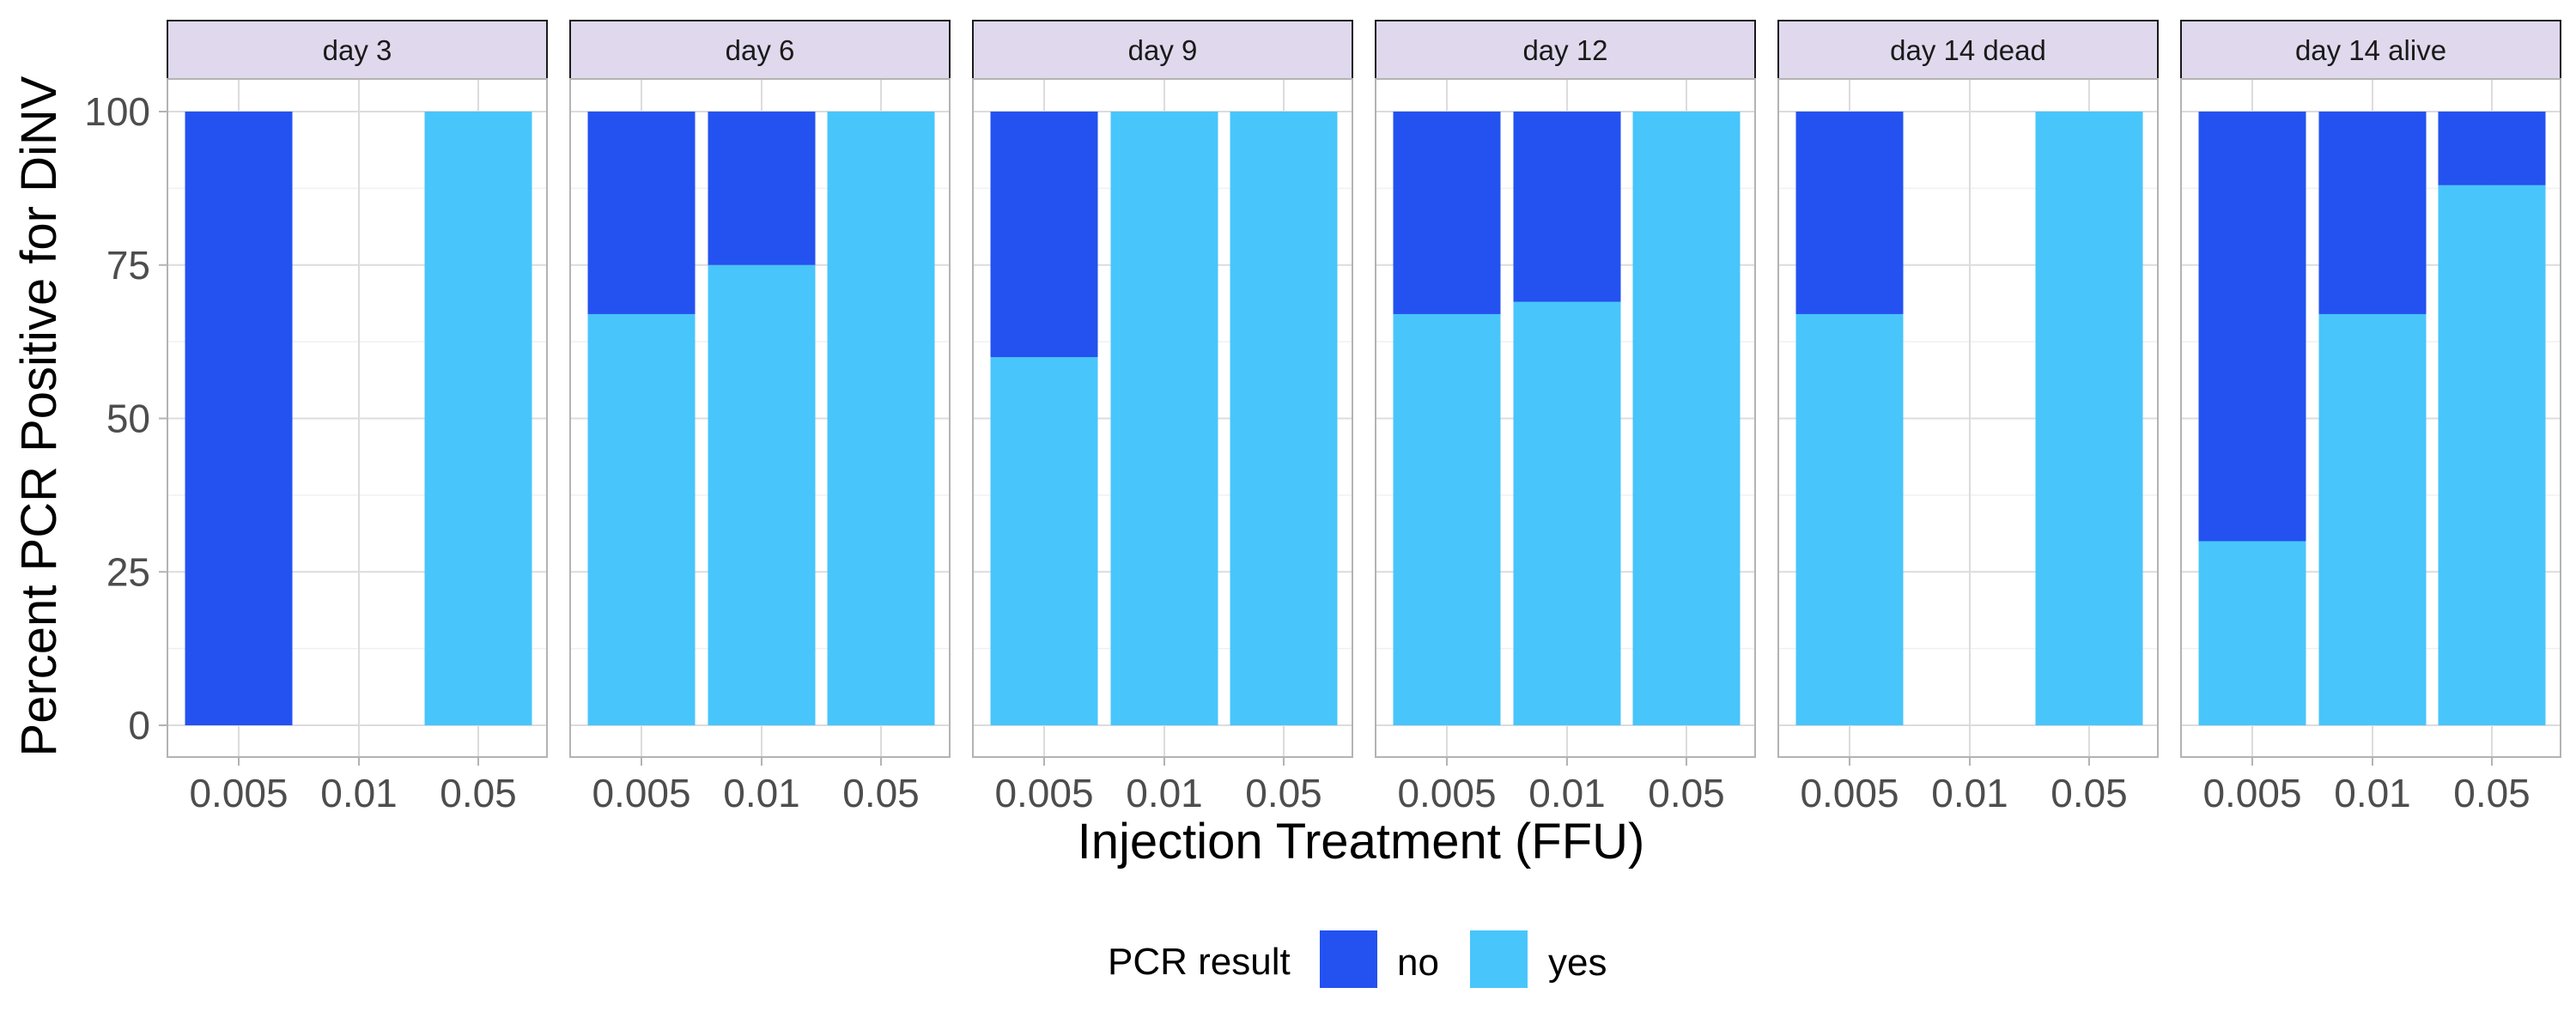 This screenshot has height=1030, width=2576. What do you see at coordinates (1199, 962) in the screenshot?
I see `legend-title: PCR result` at bounding box center [1199, 962].